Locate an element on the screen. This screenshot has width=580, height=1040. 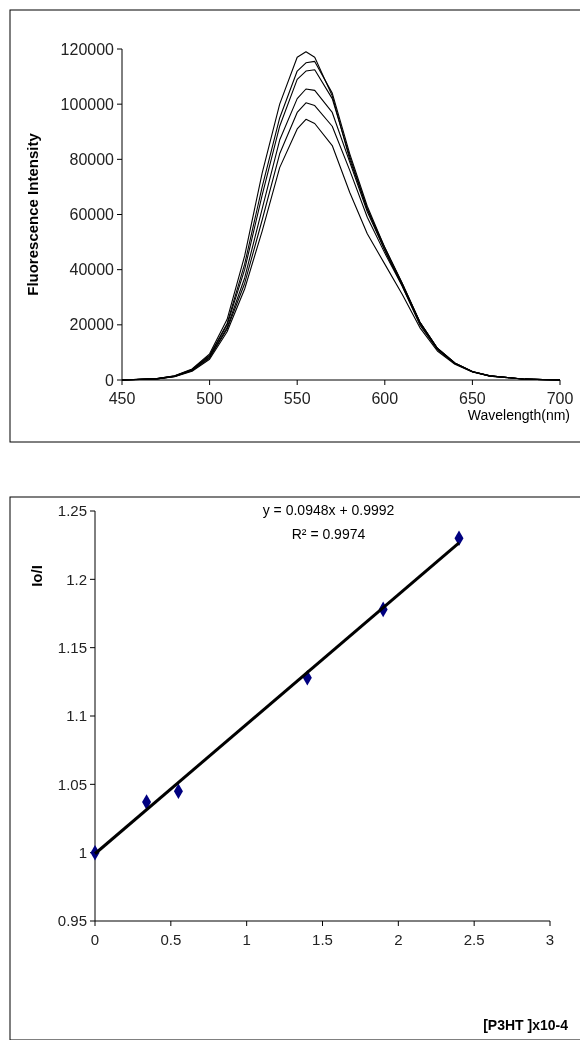
x-tick-label: 600 is located at coordinates (385, 398).